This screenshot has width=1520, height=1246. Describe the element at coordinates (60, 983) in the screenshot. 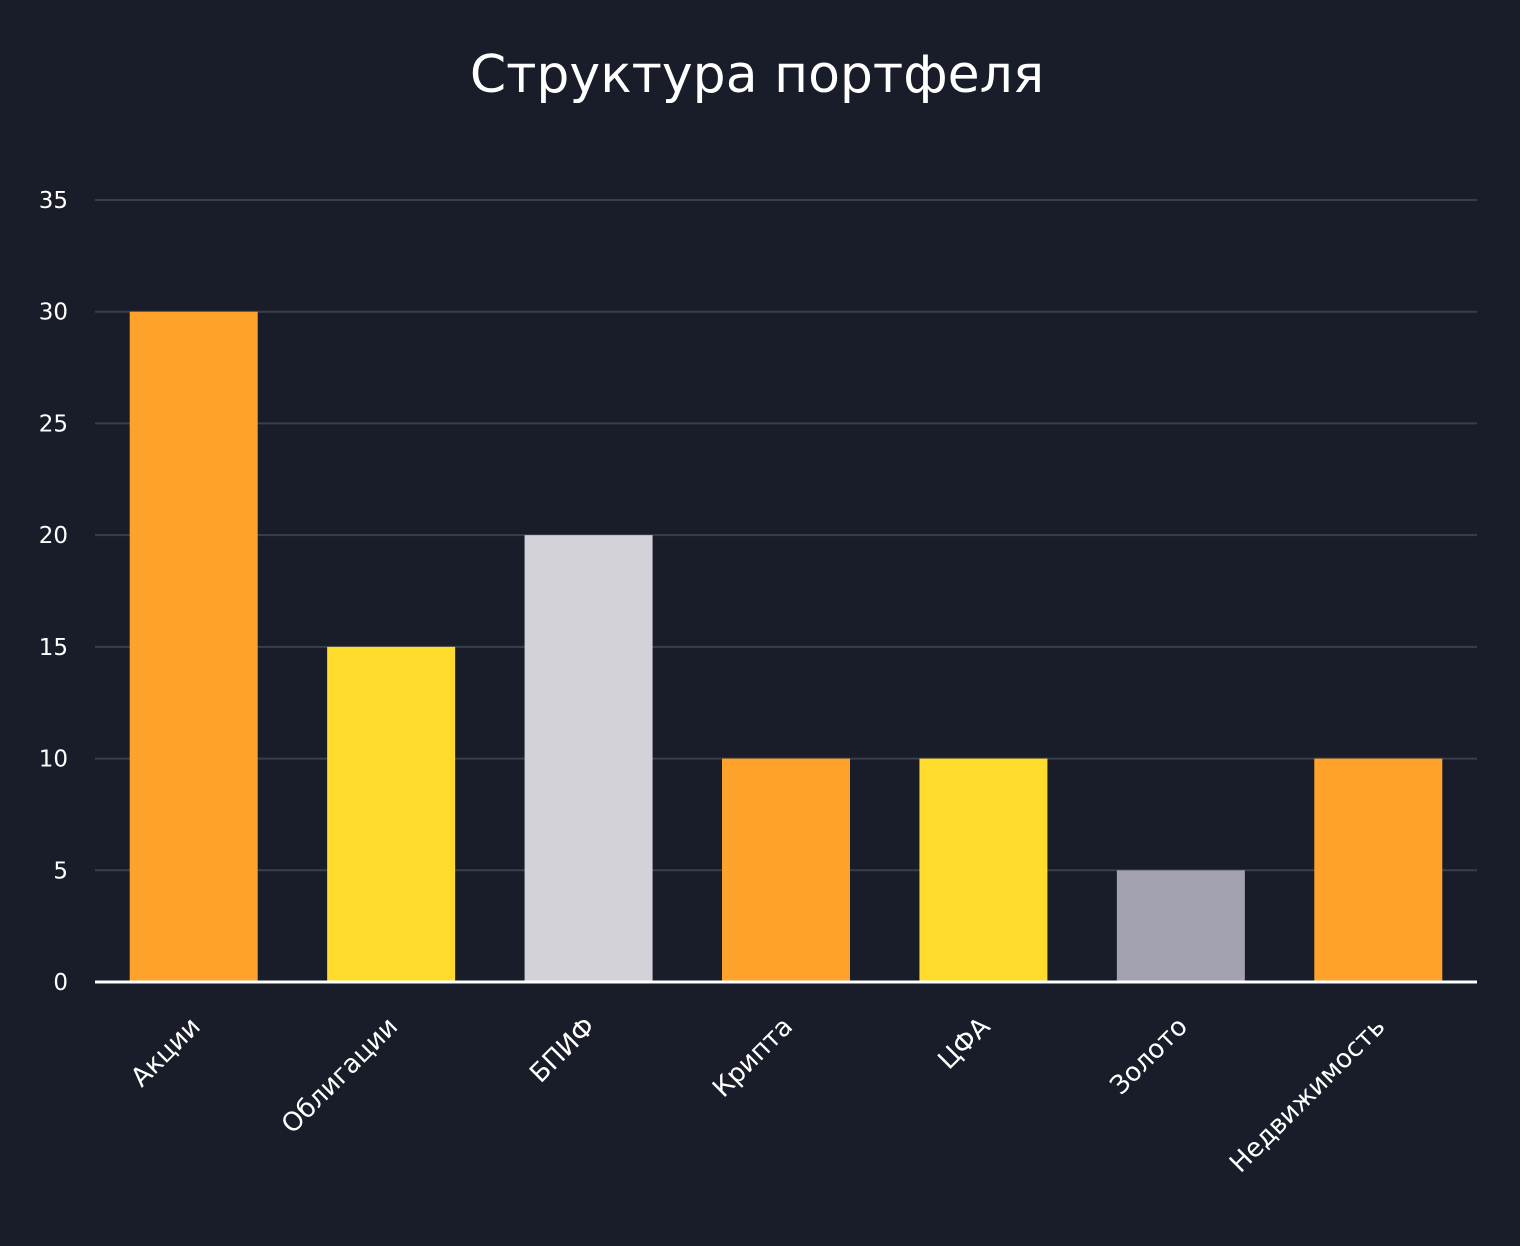

I see `y-tick-label: 0` at that location.